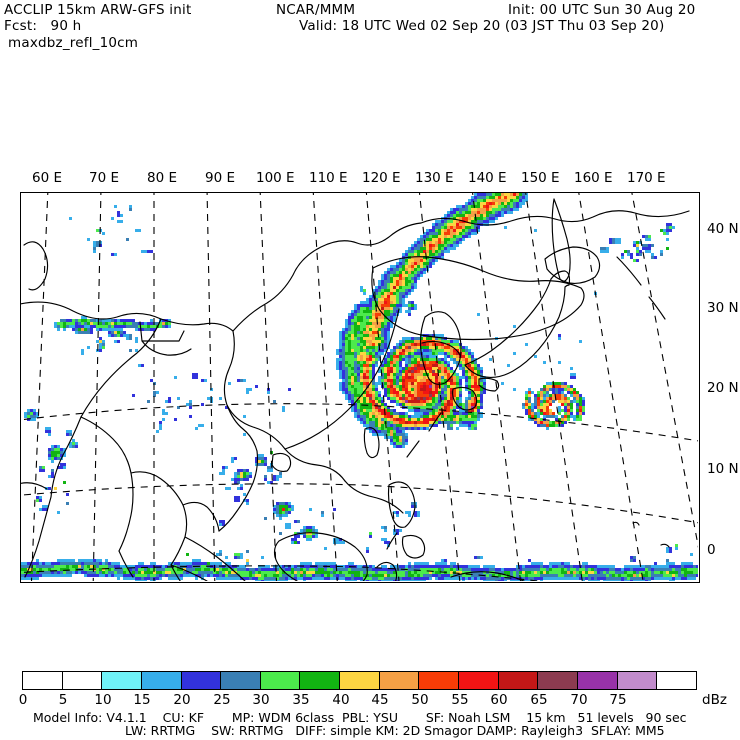 Image resolution: width=740 pixels, height=740 pixels. What do you see at coordinates (63, 700) in the screenshot?
I see `cbar-tick-5: 5` at bounding box center [63, 700].